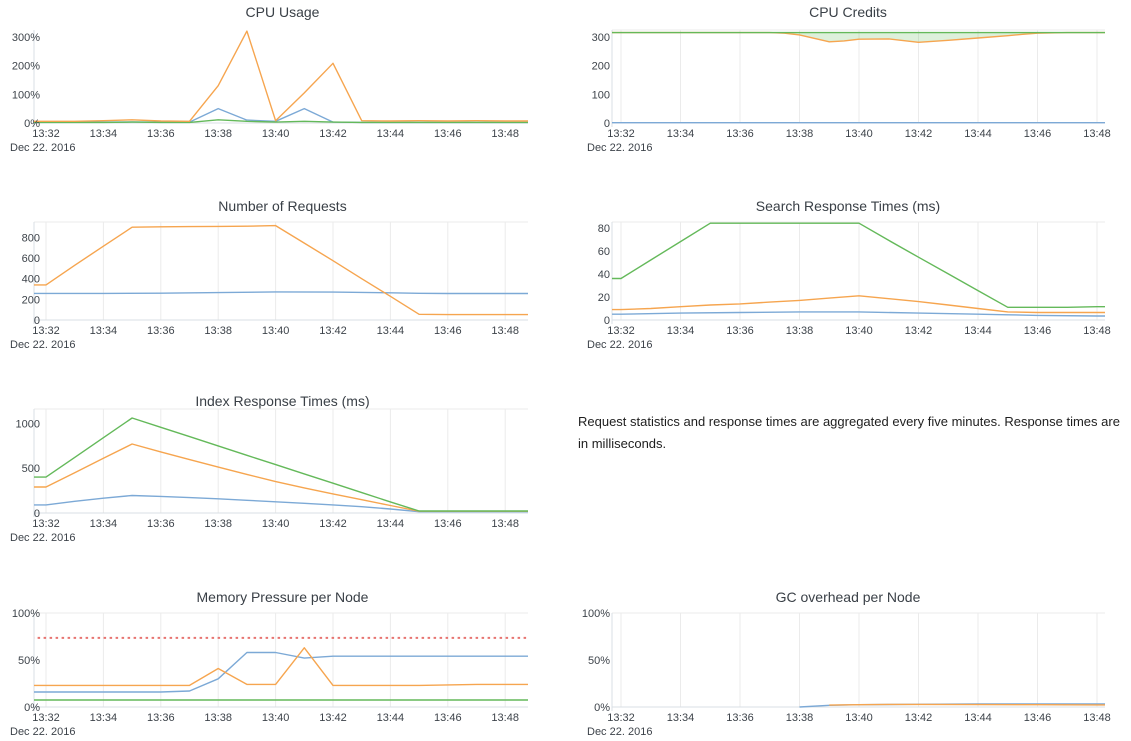 The height and width of the screenshot is (741, 1131). I want to click on chart-title-search-response-times: Search Response Times (ms), so click(848, 206).